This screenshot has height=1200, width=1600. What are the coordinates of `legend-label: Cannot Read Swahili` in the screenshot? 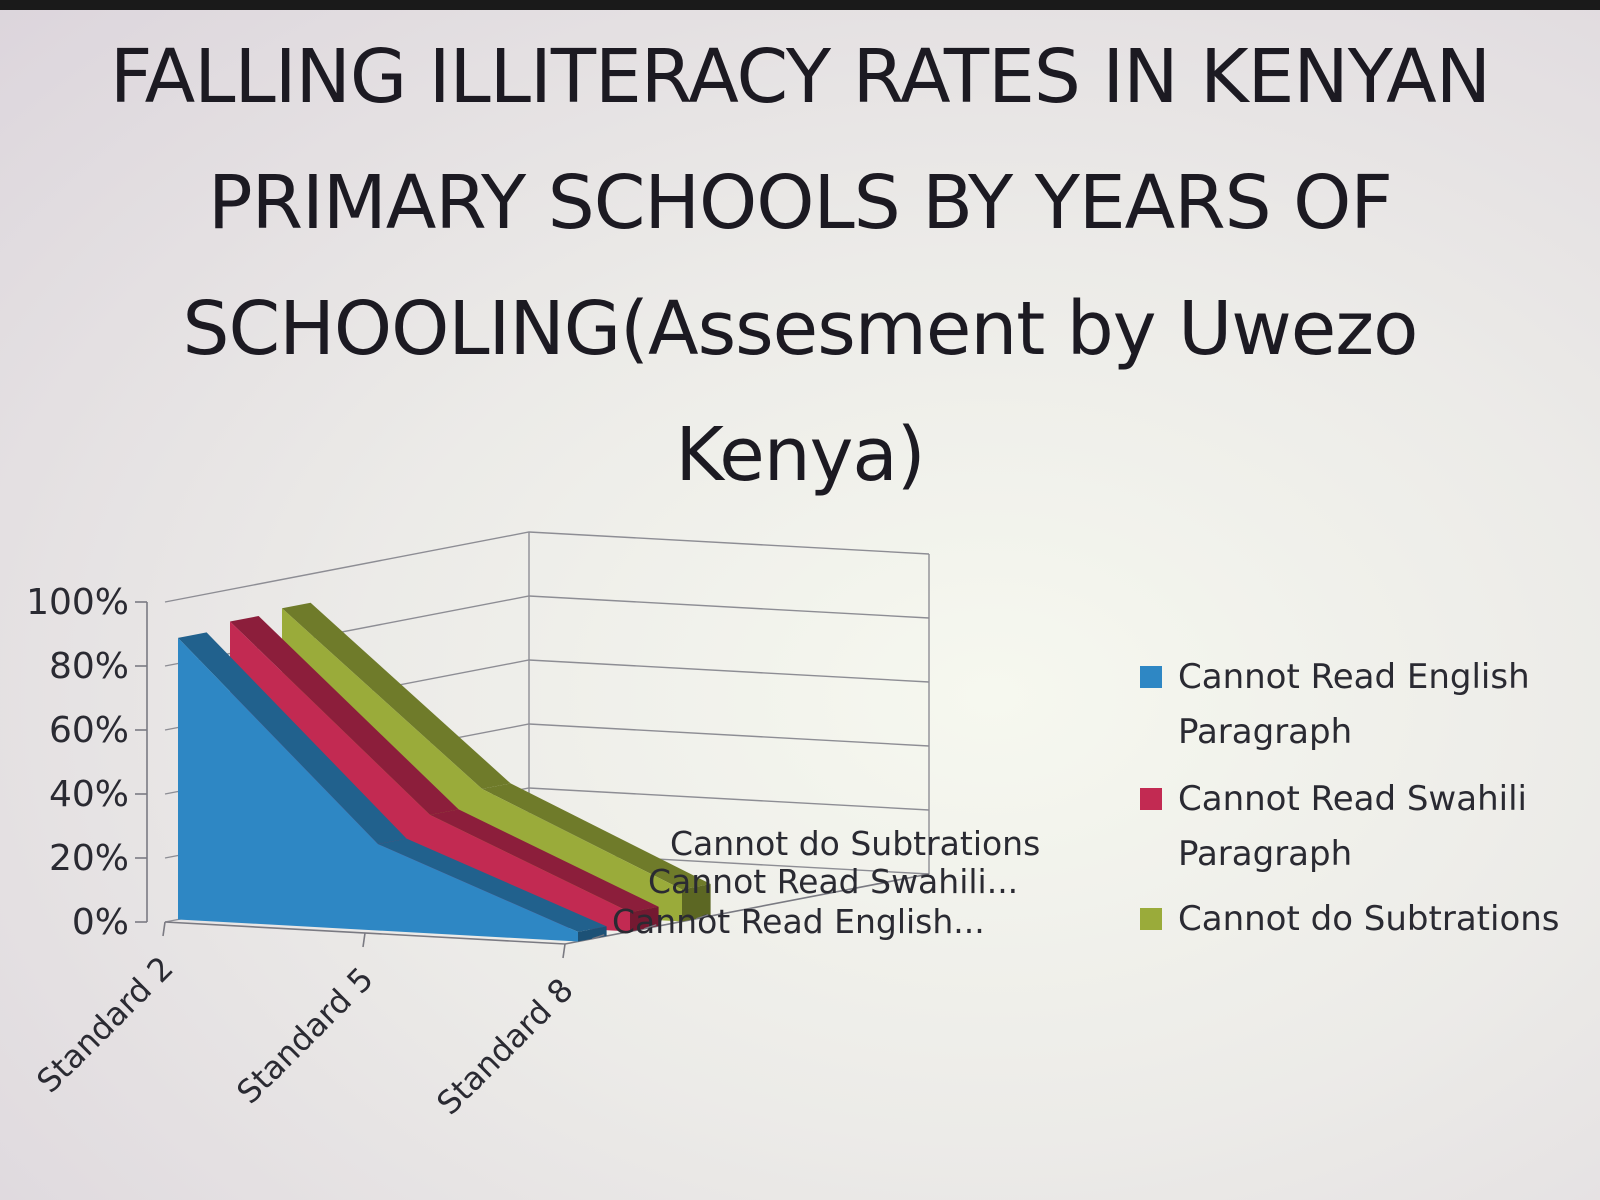 It's located at (1352, 799).